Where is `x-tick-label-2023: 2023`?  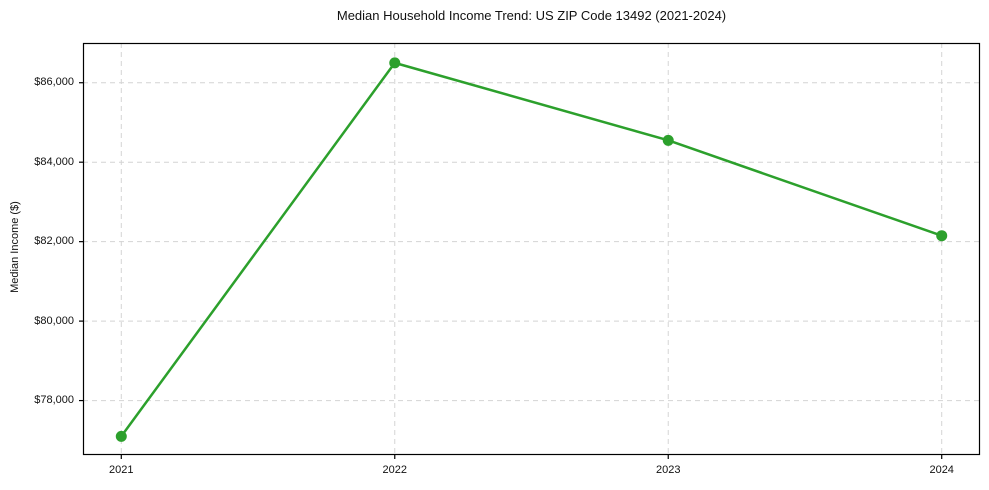 x-tick-label-2023: 2023 is located at coordinates (668, 470).